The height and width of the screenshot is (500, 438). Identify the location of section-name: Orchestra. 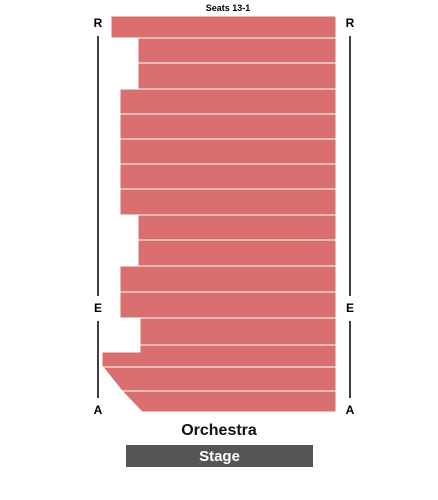
(219, 430).